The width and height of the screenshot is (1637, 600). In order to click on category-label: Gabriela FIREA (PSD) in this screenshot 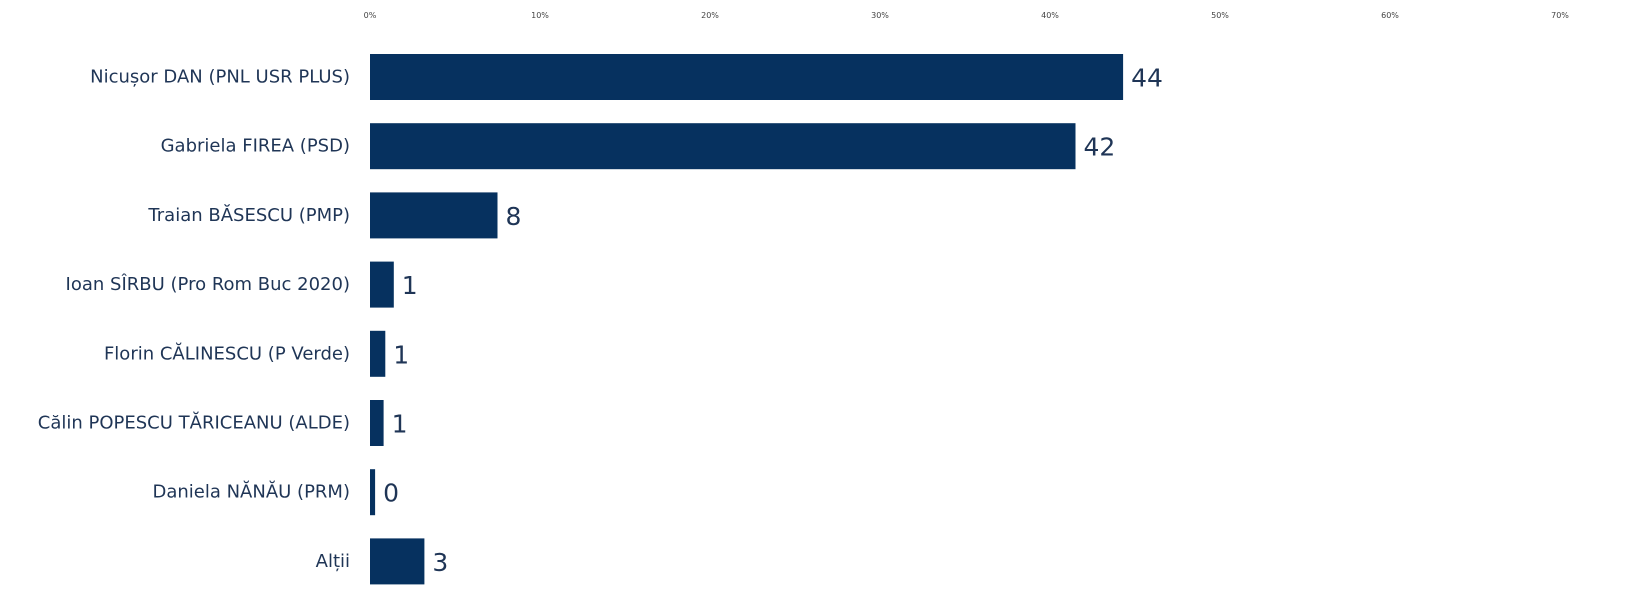, I will do `click(255, 146)`.